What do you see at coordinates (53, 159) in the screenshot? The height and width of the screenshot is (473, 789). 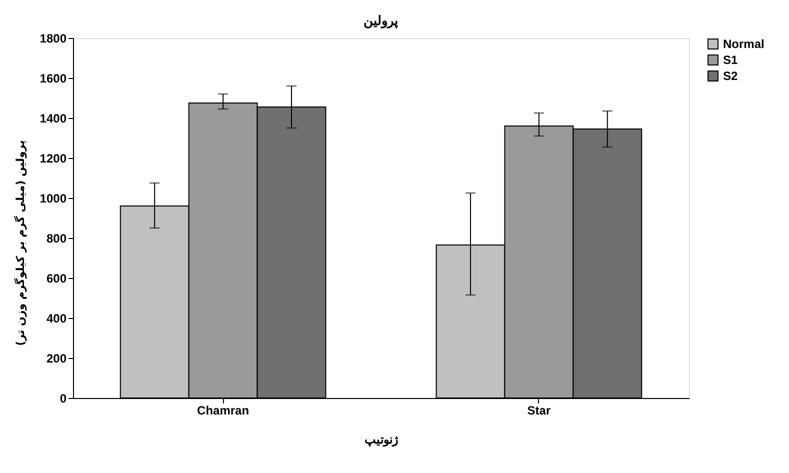 I see `y-tick-label: 1200` at bounding box center [53, 159].